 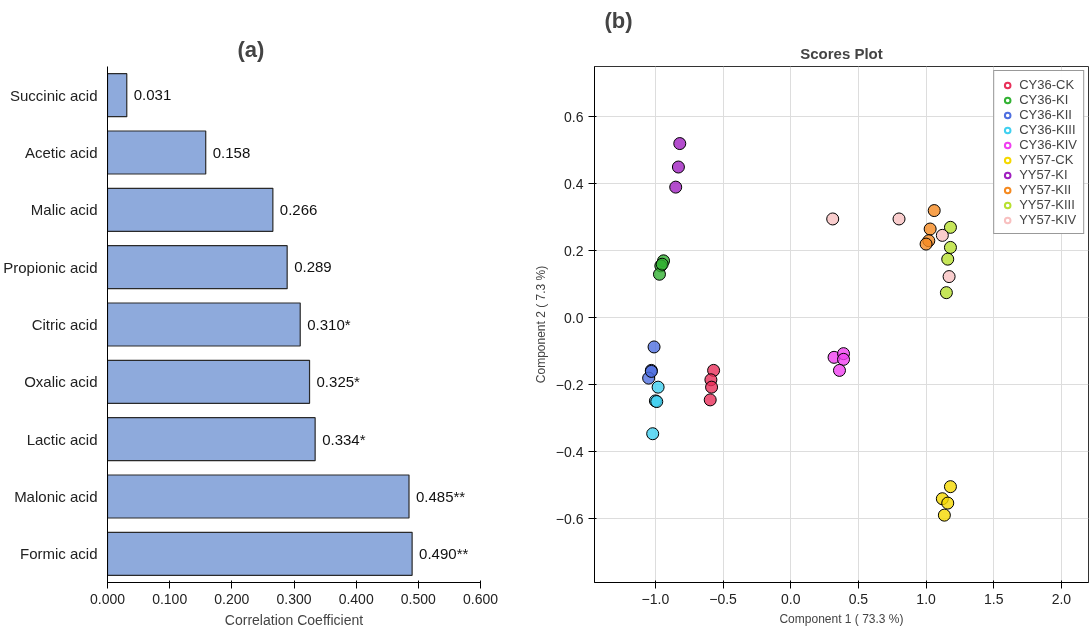 I want to click on x-tick-label: 0.000, so click(x=107, y=598).